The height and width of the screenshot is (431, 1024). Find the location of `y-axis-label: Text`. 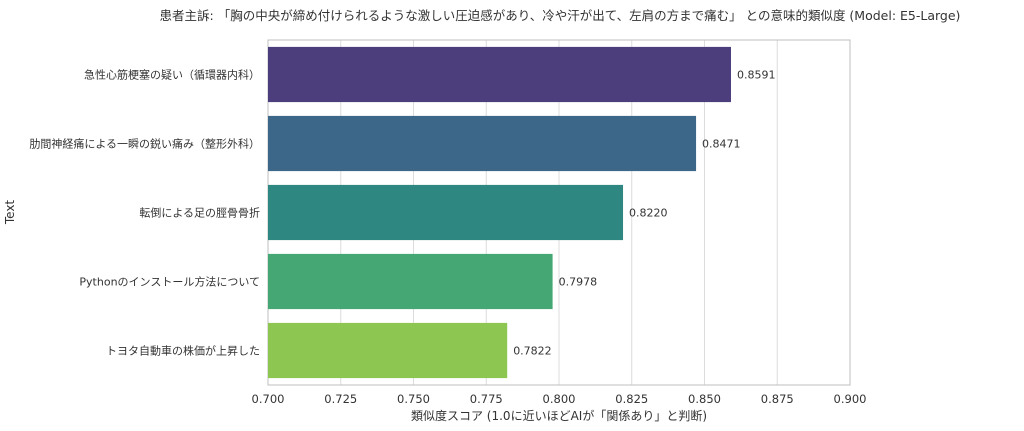

y-axis-label: Text is located at coordinates (10, 213).